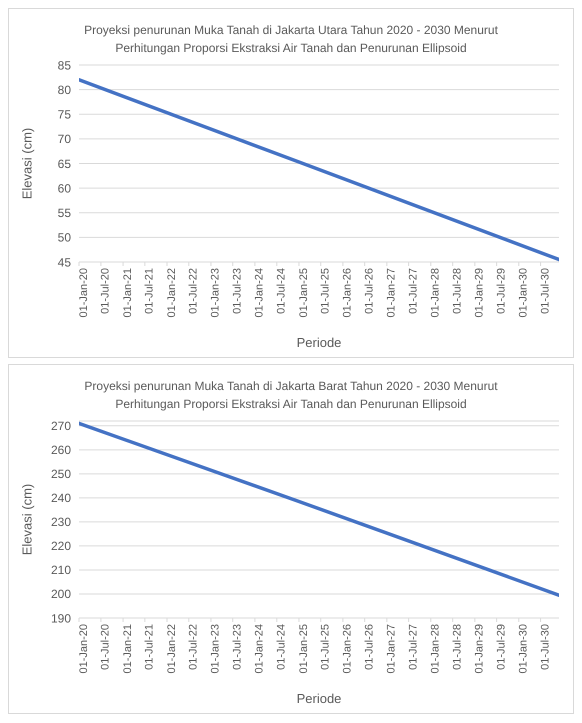 This screenshot has width=582, height=723. What do you see at coordinates (61, 618) in the screenshot?
I see `y-tick-label: 190` at bounding box center [61, 618].